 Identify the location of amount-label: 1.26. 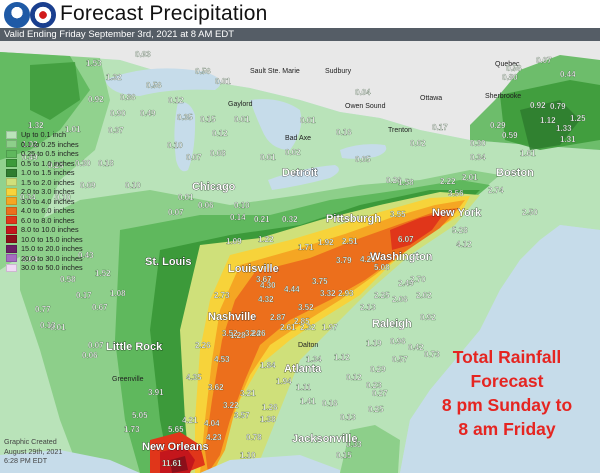
(270, 407).